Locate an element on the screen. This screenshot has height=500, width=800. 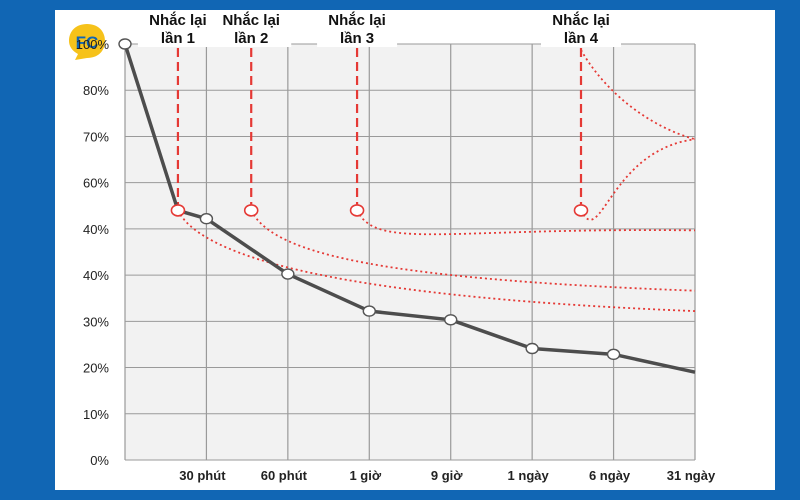
review-label-line2: lần 4 is located at coordinates (581, 38).